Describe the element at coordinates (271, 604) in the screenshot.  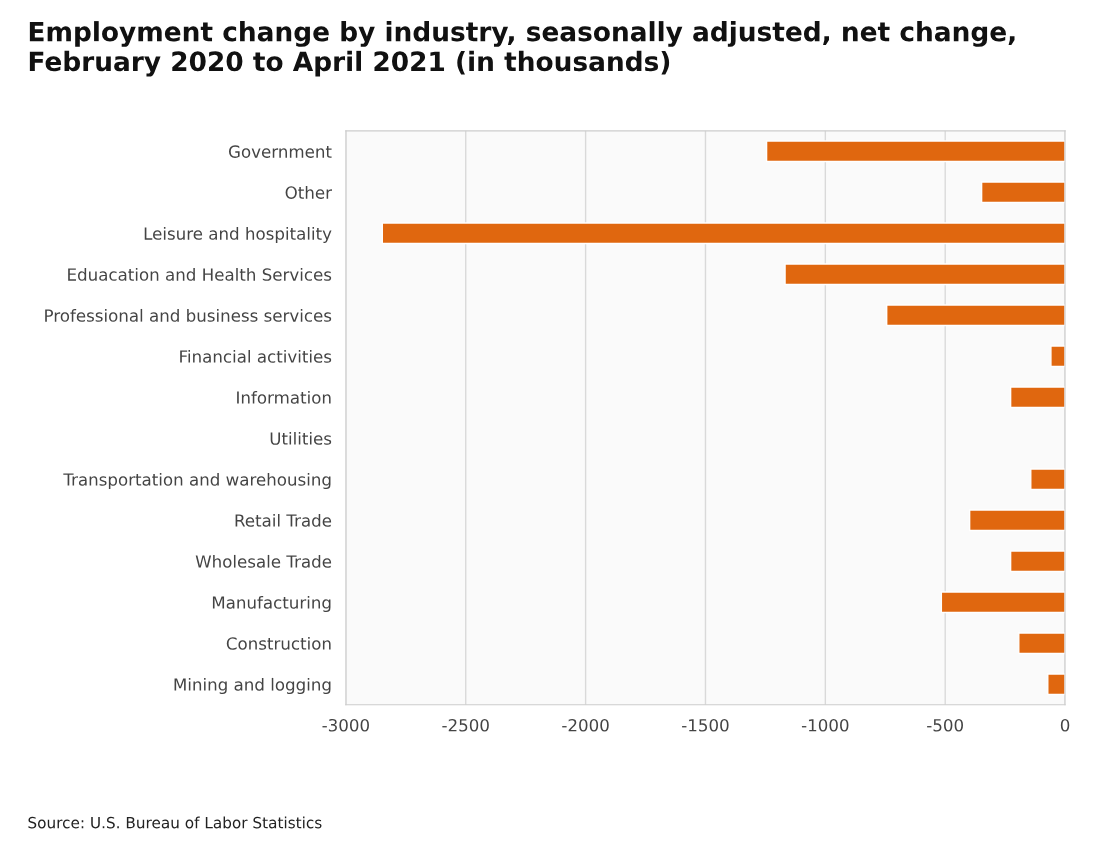
I see `y-tick-label: Manufacturing` at that location.